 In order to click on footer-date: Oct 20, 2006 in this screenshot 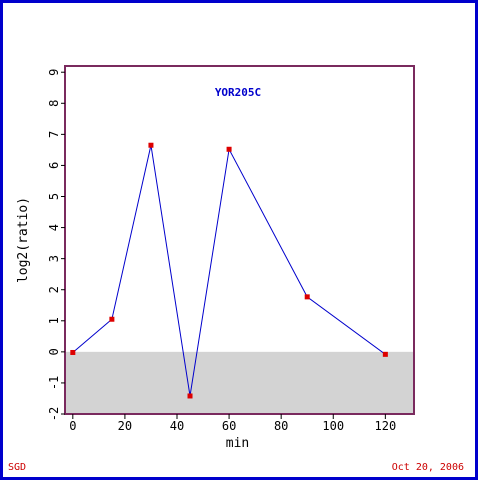, I will do `click(427, 467)`.